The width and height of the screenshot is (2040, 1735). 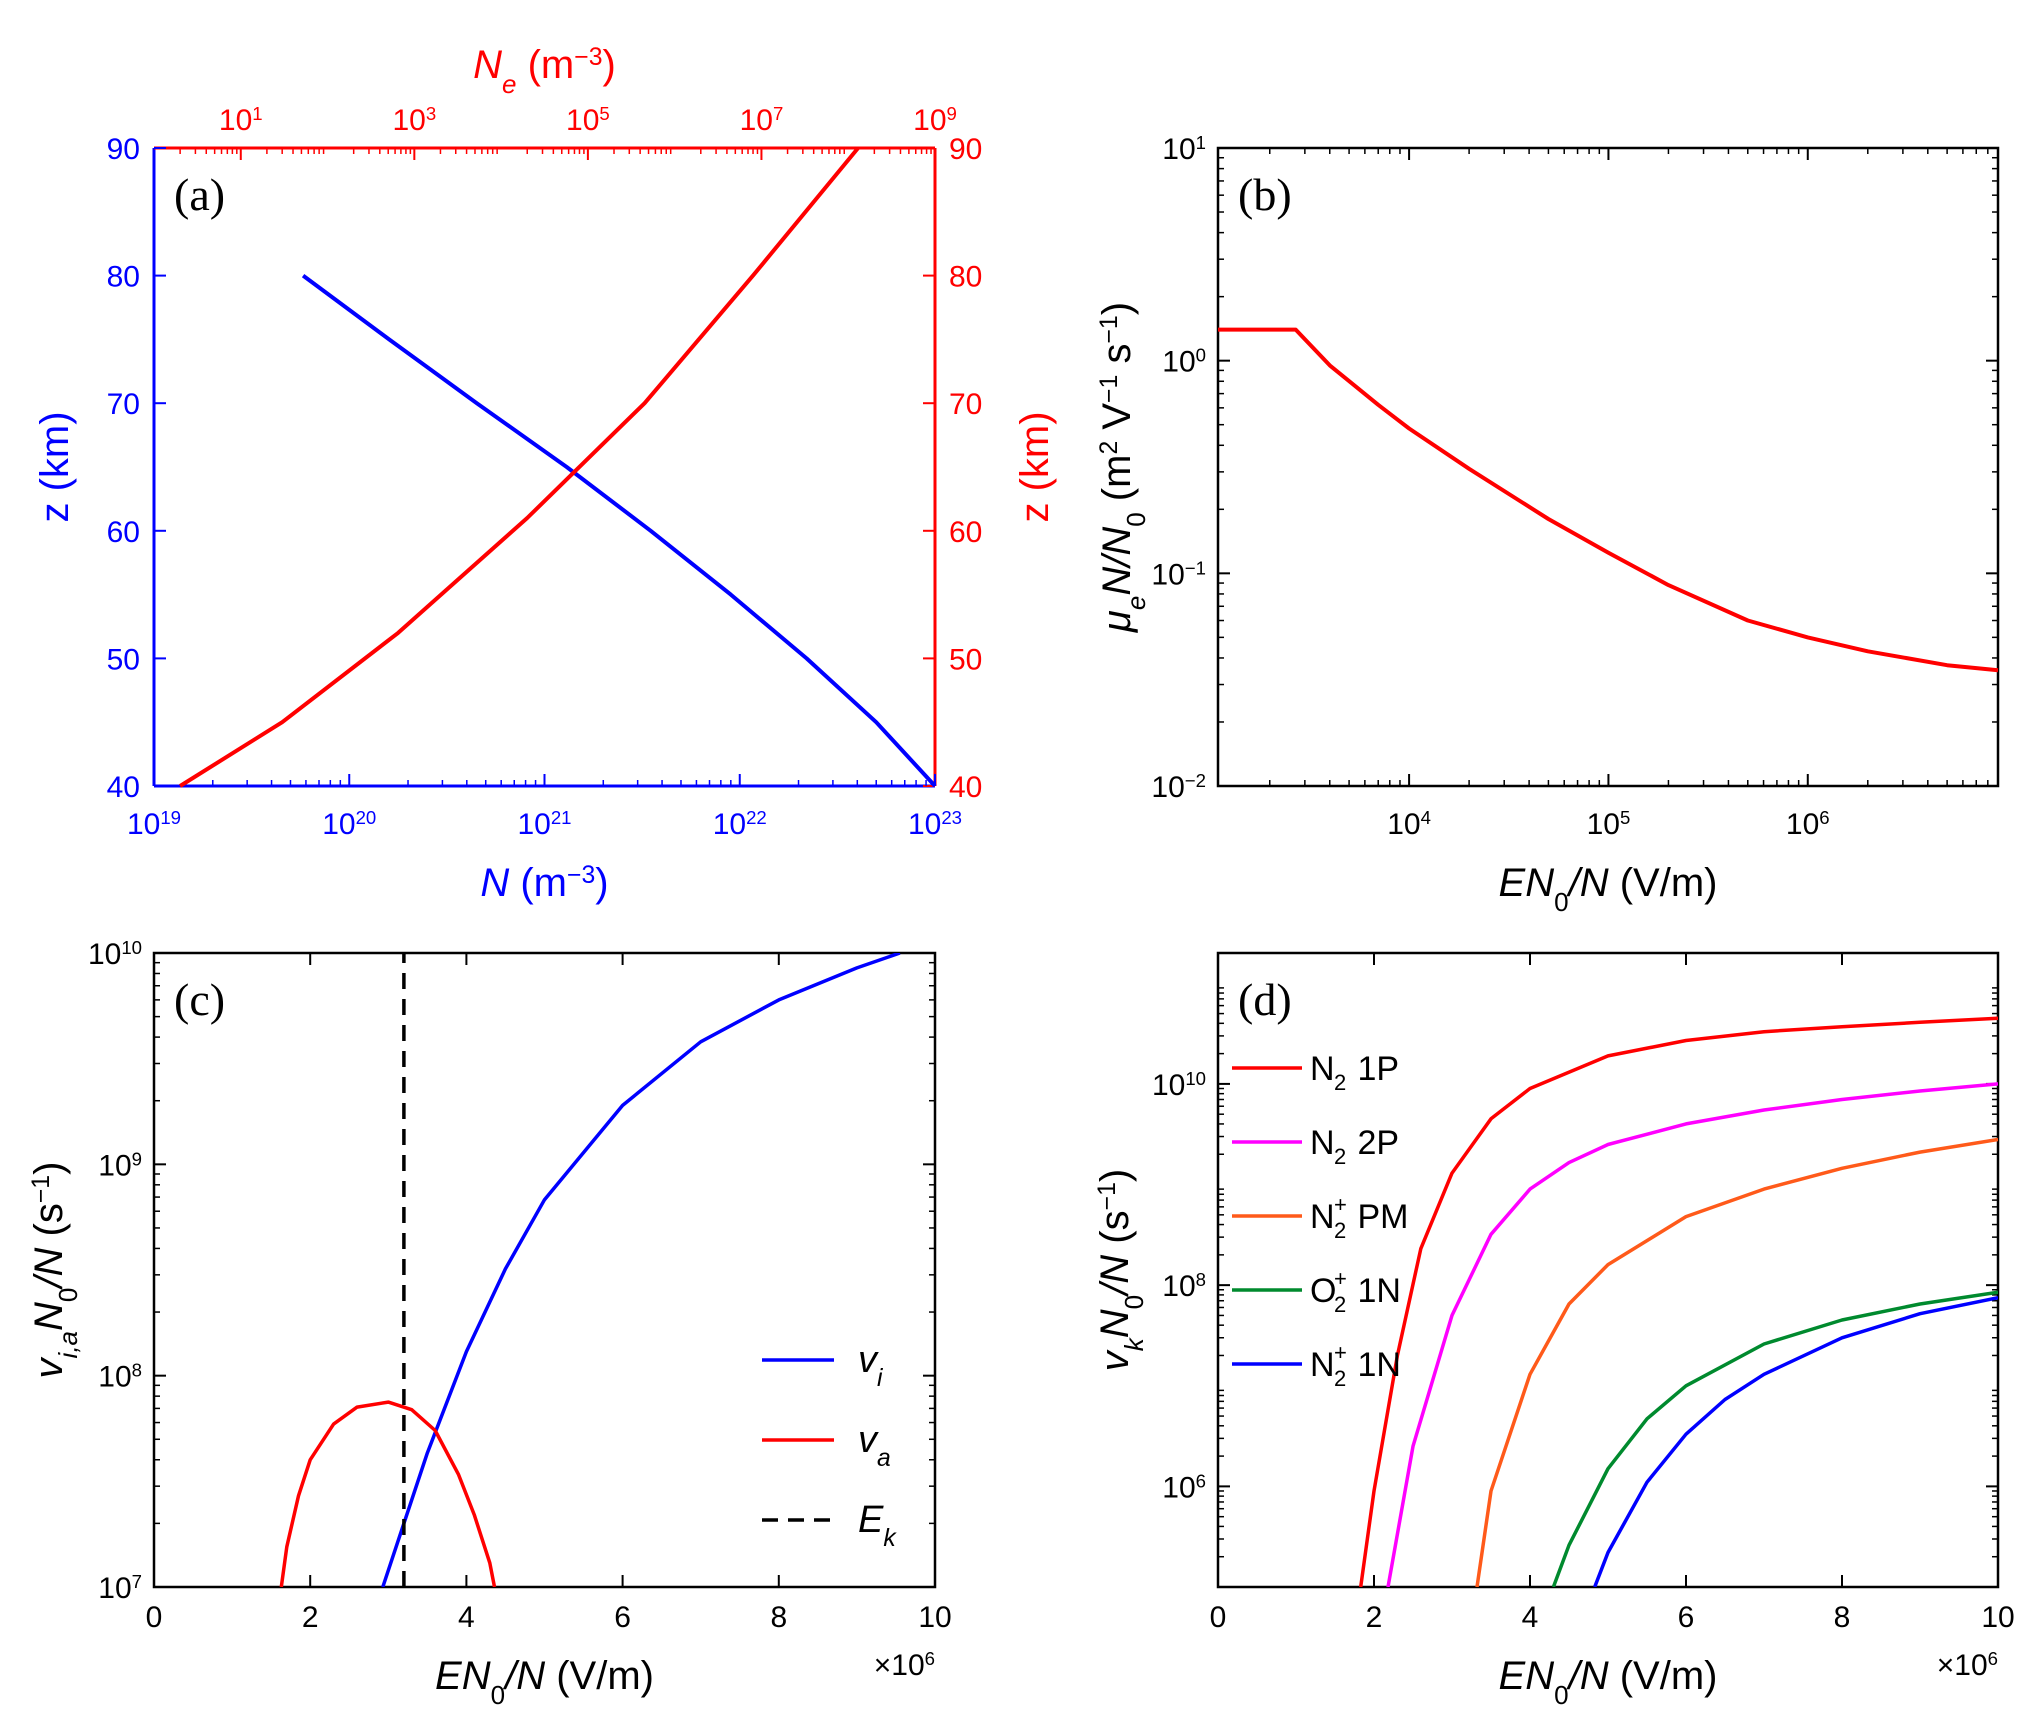 I want to click on y-axis-title: vi,aN0/N (s−1), so click(x=55, y=1270).